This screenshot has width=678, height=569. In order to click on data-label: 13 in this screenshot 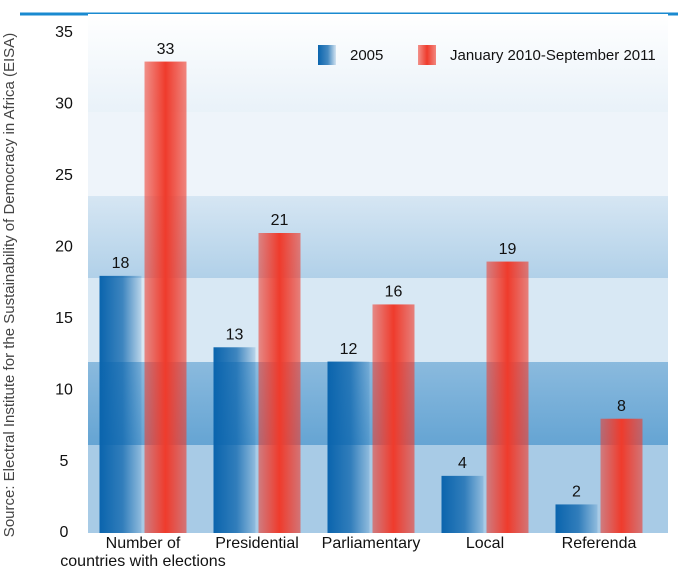, I will do `click(235, 335)`.